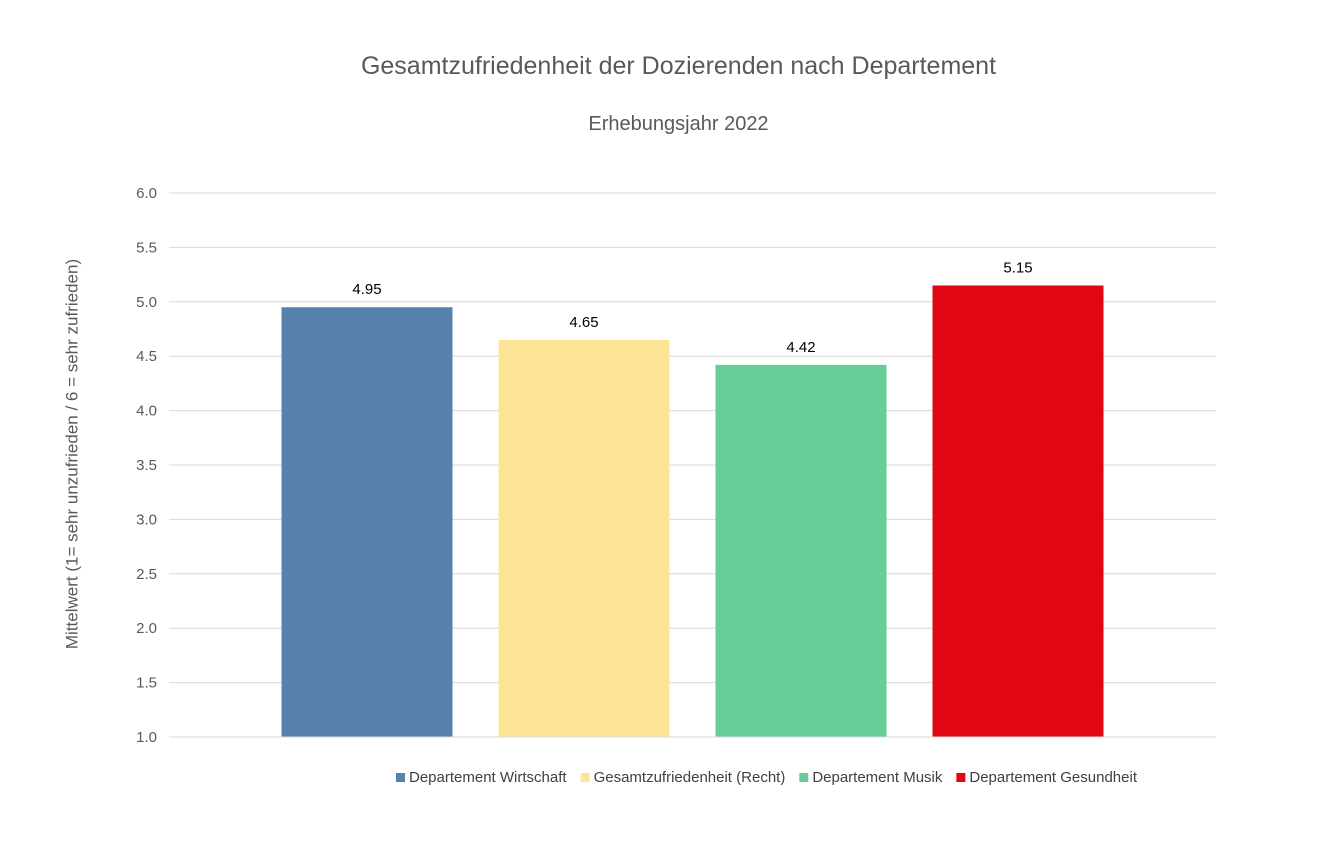 This screenshot has width=1320, height=842. What do you see at coordinates (146, 628) in the screenshot?
I see `y-tick-label: 2.0` at bounding box center [146, 628].